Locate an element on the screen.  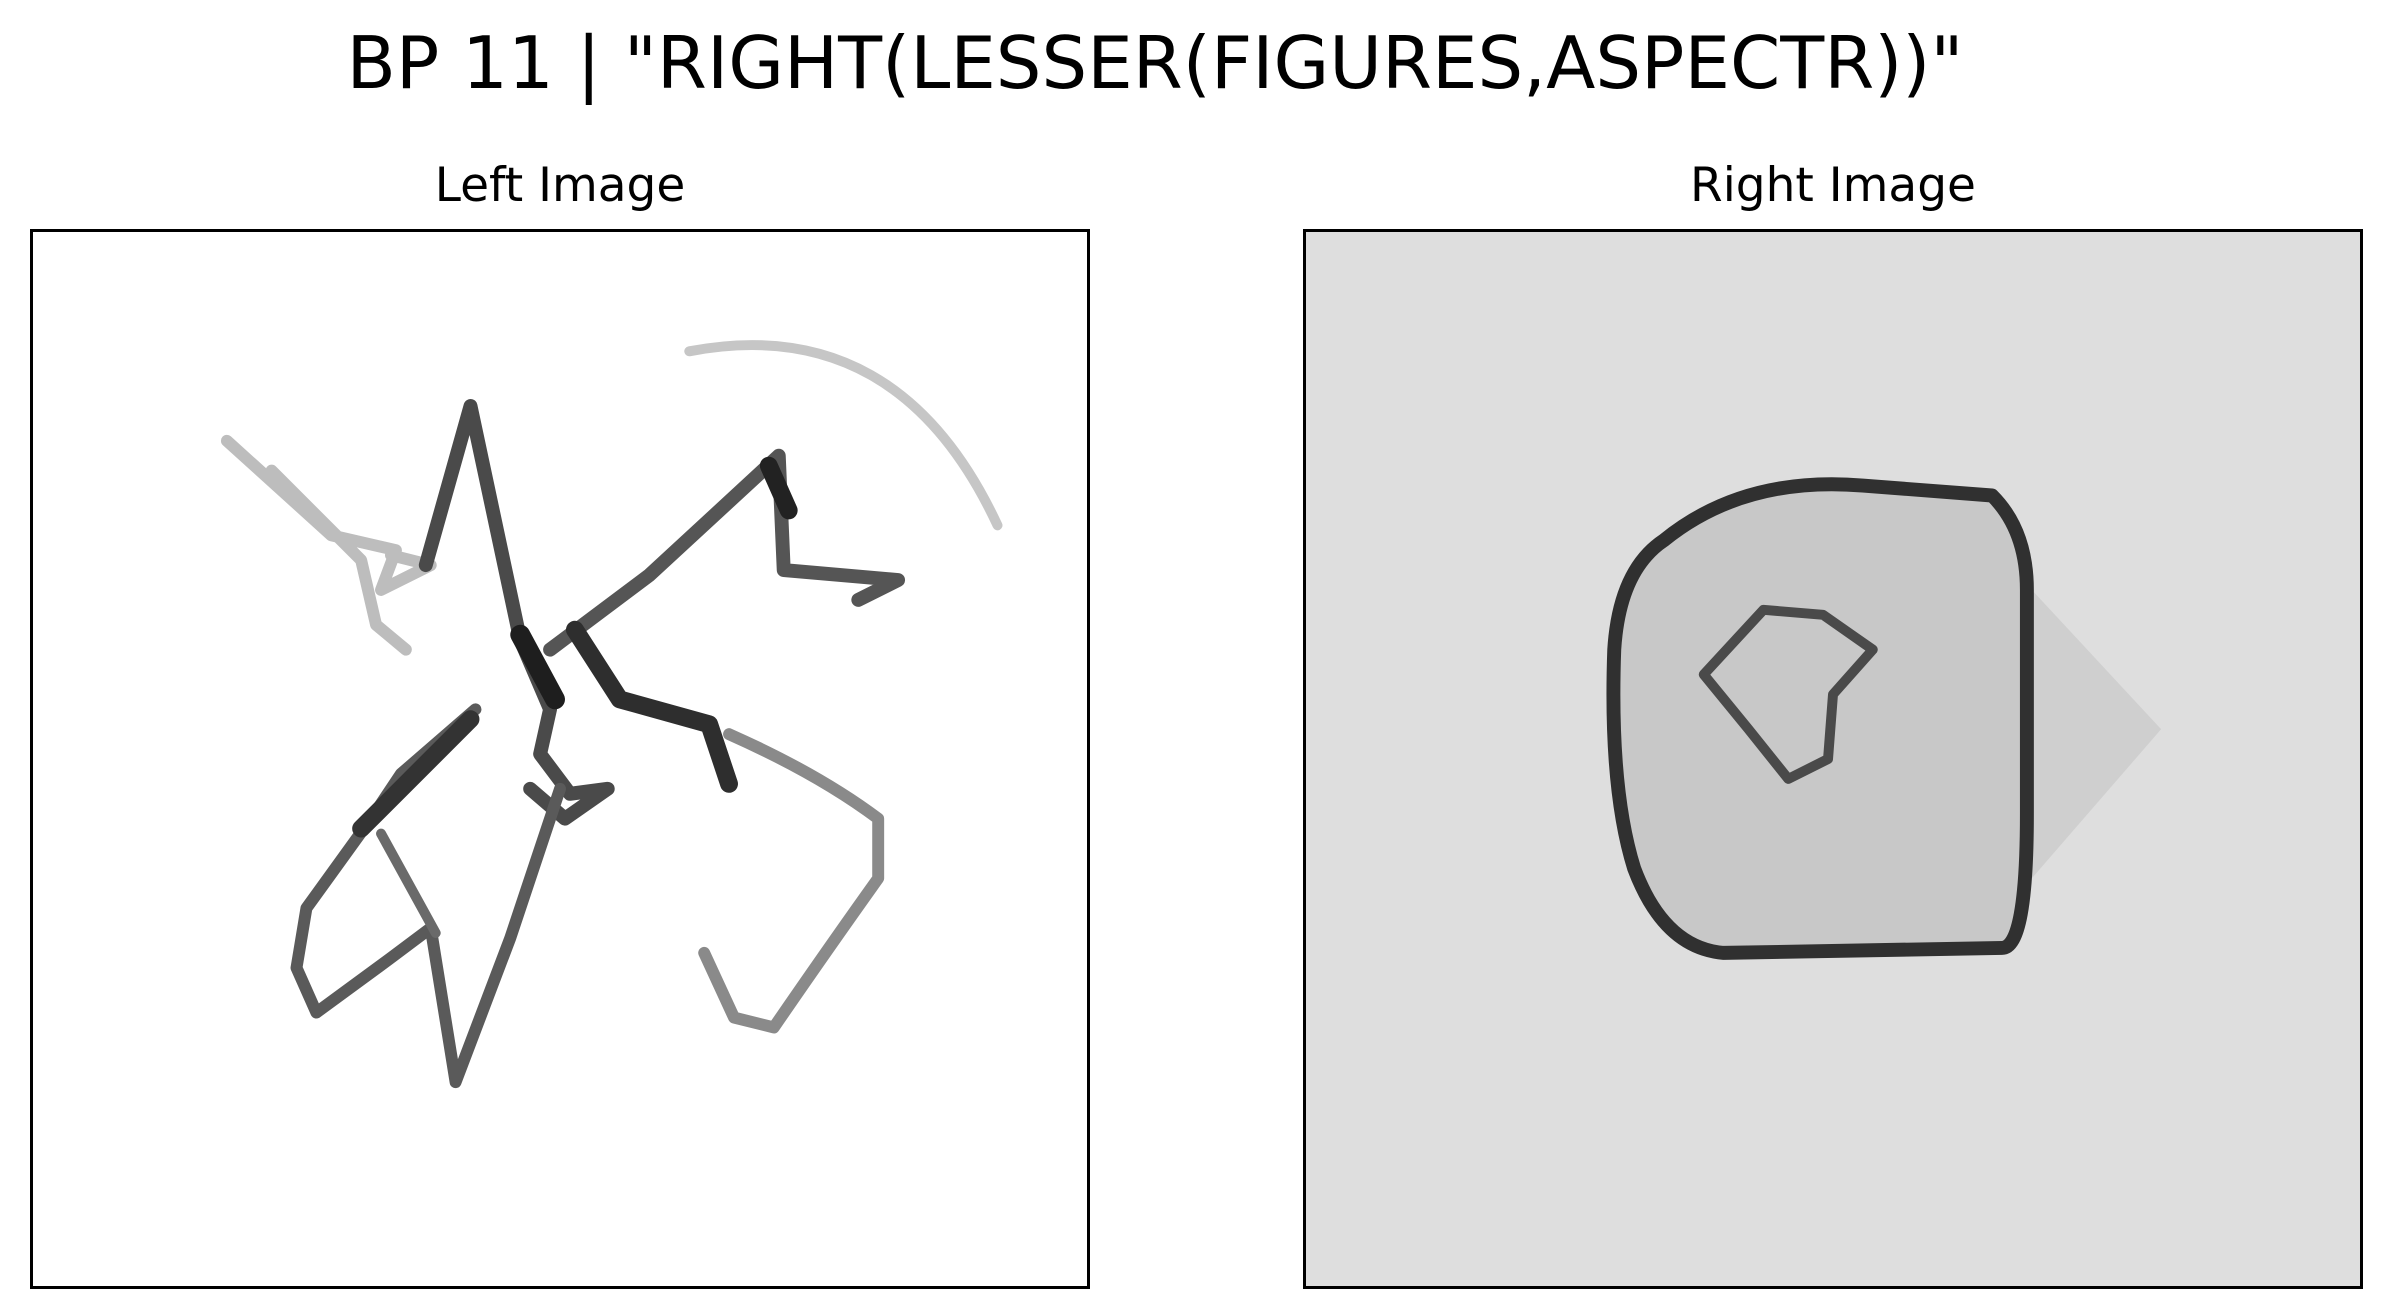
pale-triangle is located at coordinates (2096, 734).